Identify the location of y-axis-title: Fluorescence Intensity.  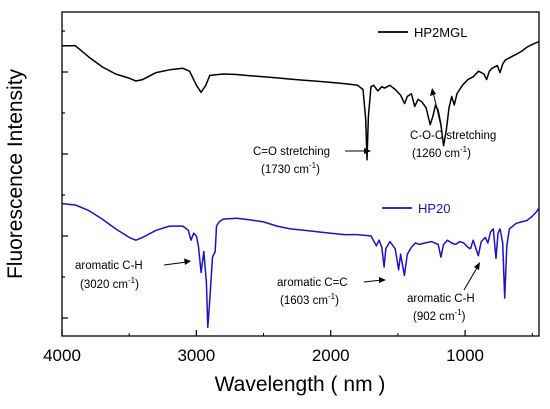
(15, 173).